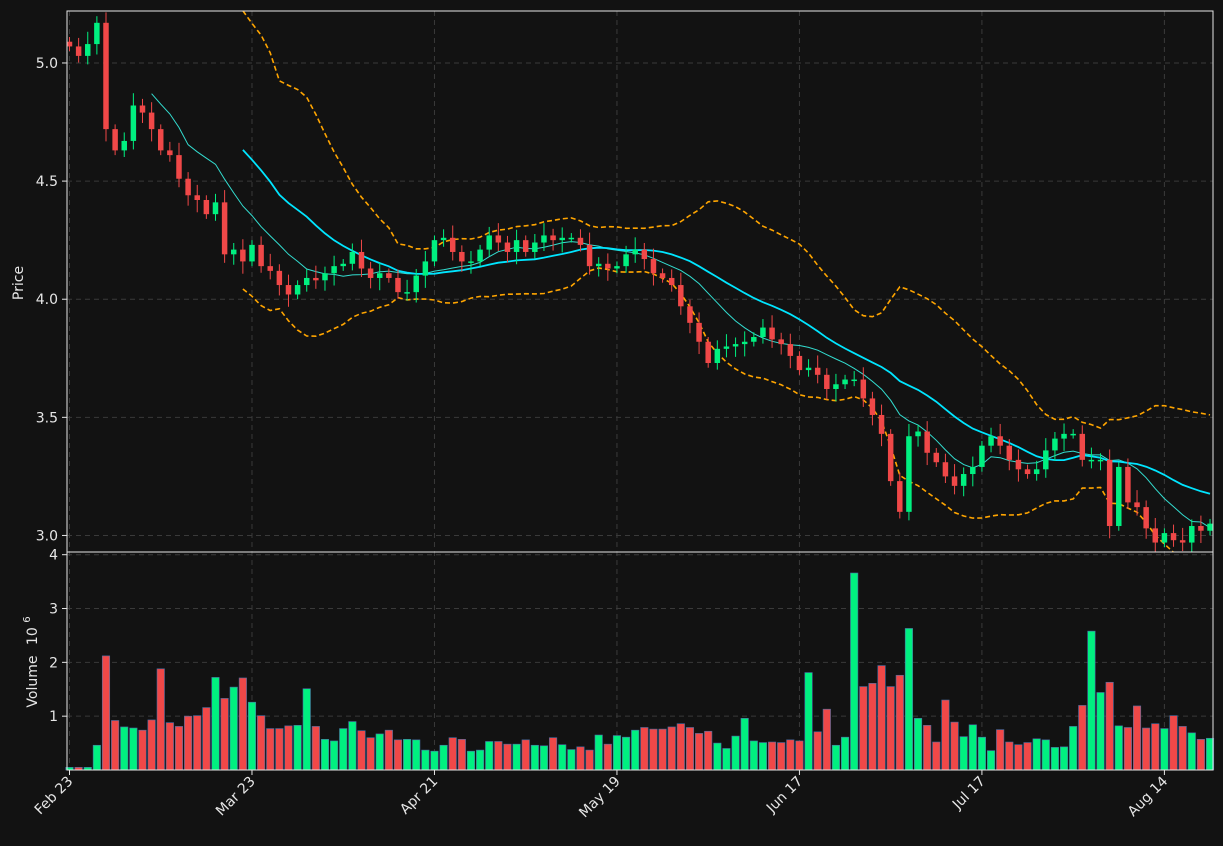 This screenshot has height=846, width=1223. Describe the element at coordinates (33, 682) in the screenshot. I see `volume-axis-label-name: Volume` at that location.